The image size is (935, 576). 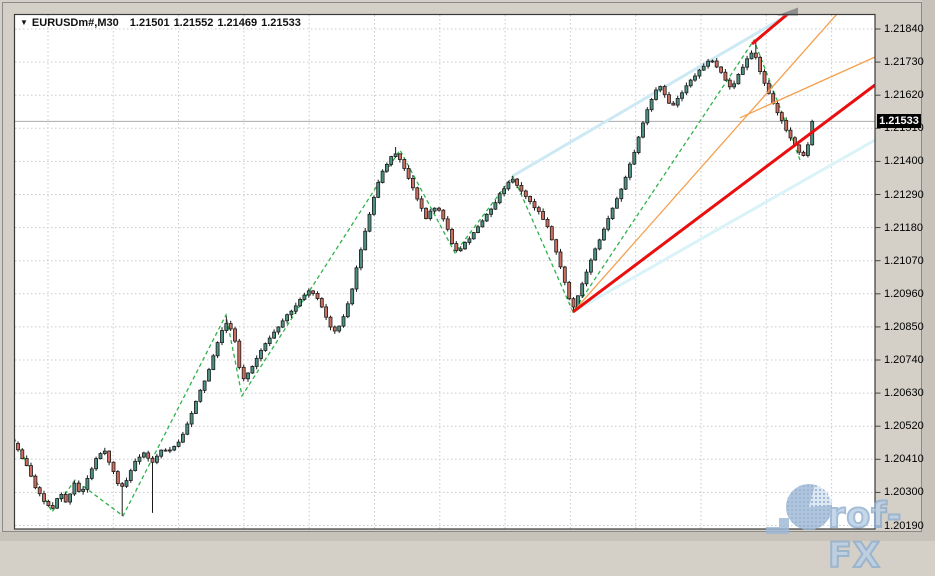 I want to click on price-tick-label: 1.21070, so click(x=904, y=261).